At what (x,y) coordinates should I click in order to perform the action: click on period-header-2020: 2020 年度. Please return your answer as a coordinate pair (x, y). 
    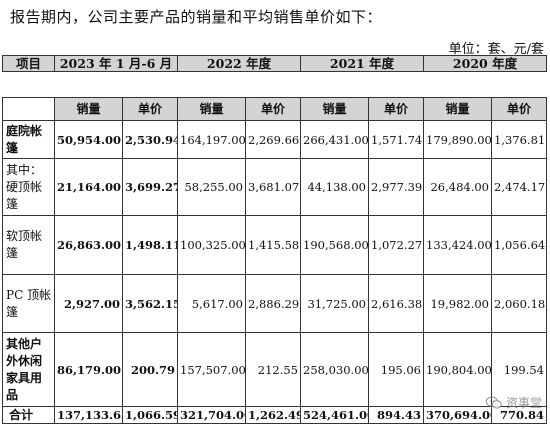
    Looking at the image, I should click on (485, 63).